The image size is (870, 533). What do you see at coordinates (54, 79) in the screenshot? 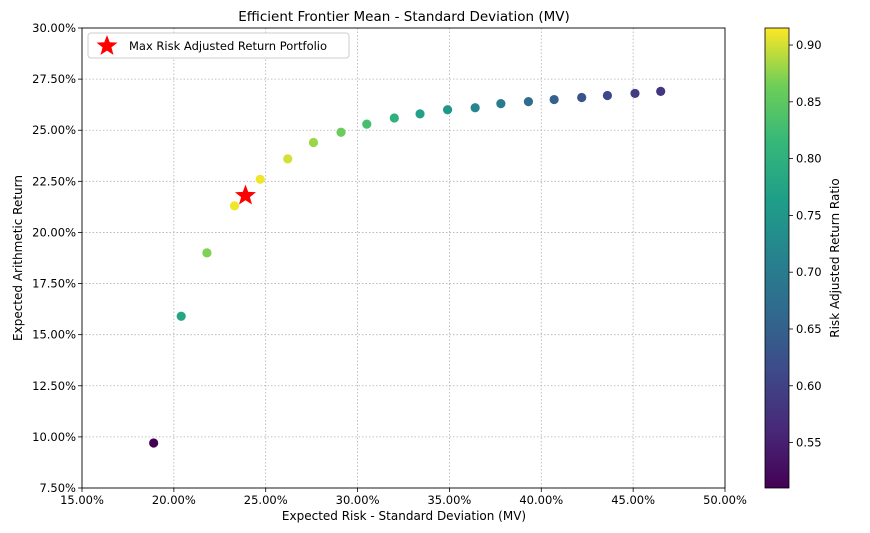
I see `y-tick-label: 27.50%` at bounding box center [54, 79].